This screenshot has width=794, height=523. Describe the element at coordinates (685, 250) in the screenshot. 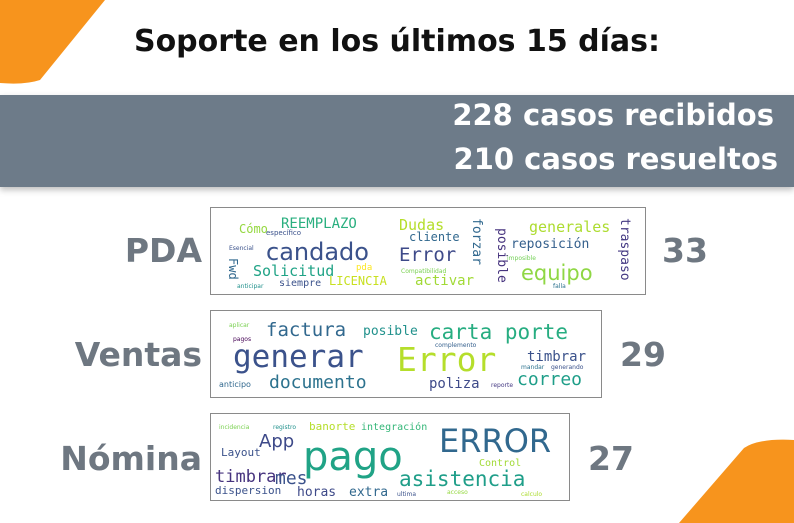

I see `category-count-pda: 33` at that location.